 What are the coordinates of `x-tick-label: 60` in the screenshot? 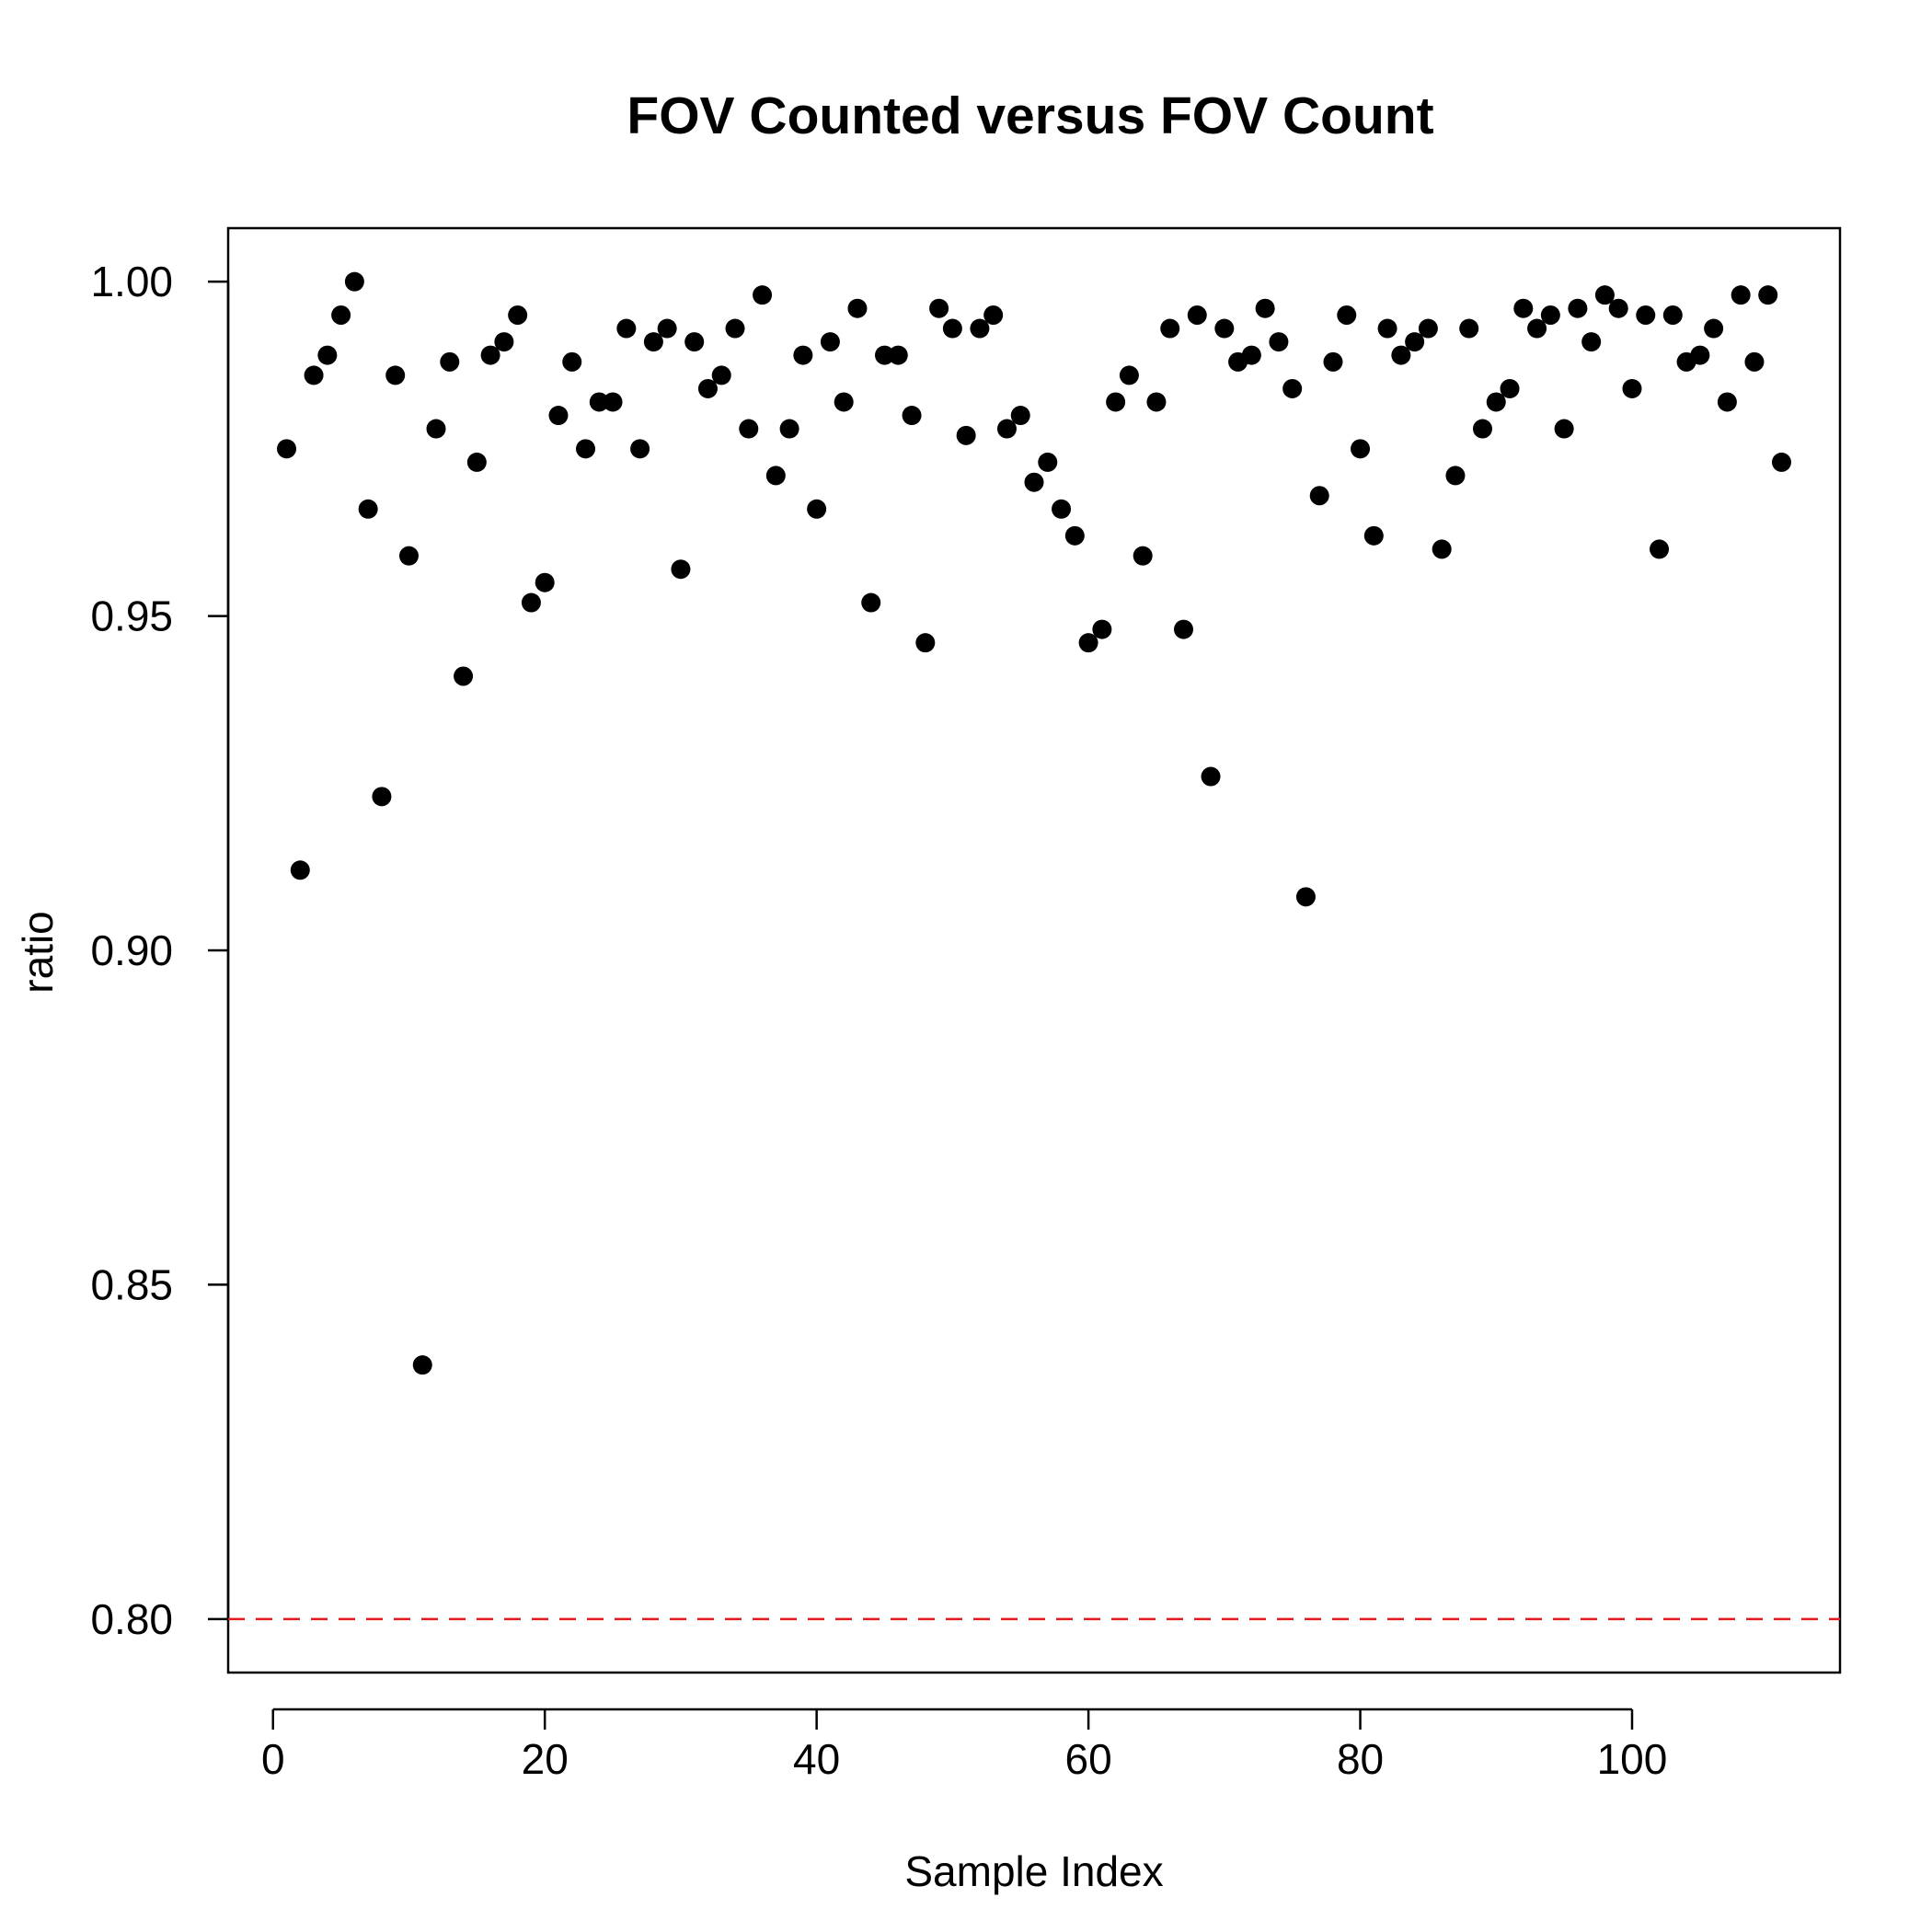 It's located at (1088, 1759).